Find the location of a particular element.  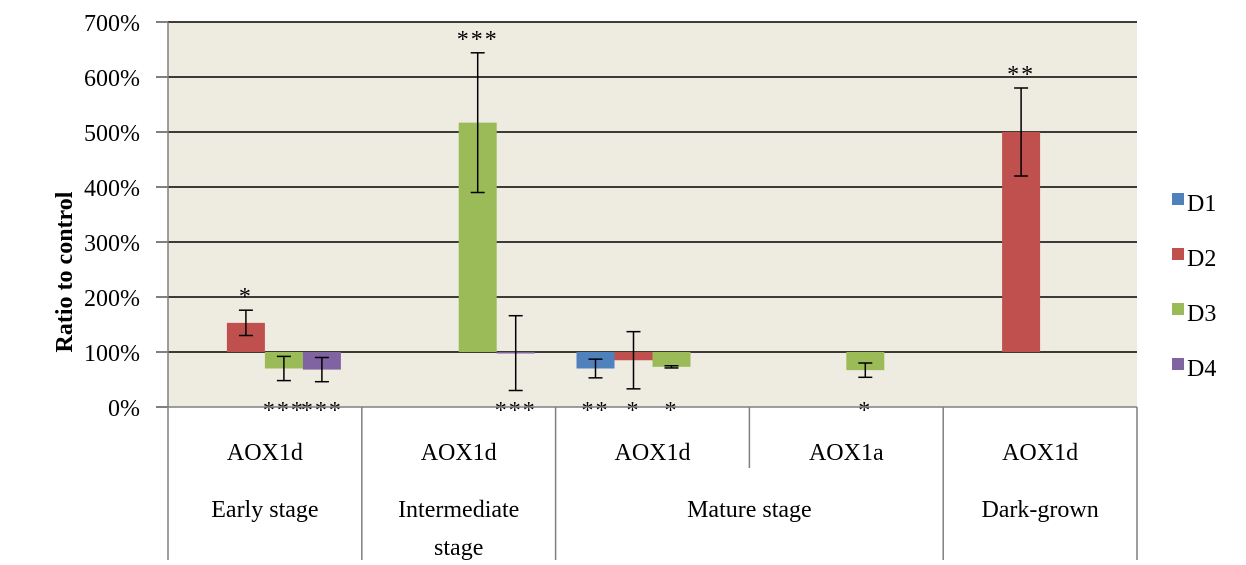

legend-label-d1: D1 is located at coordinates (1201, 204).